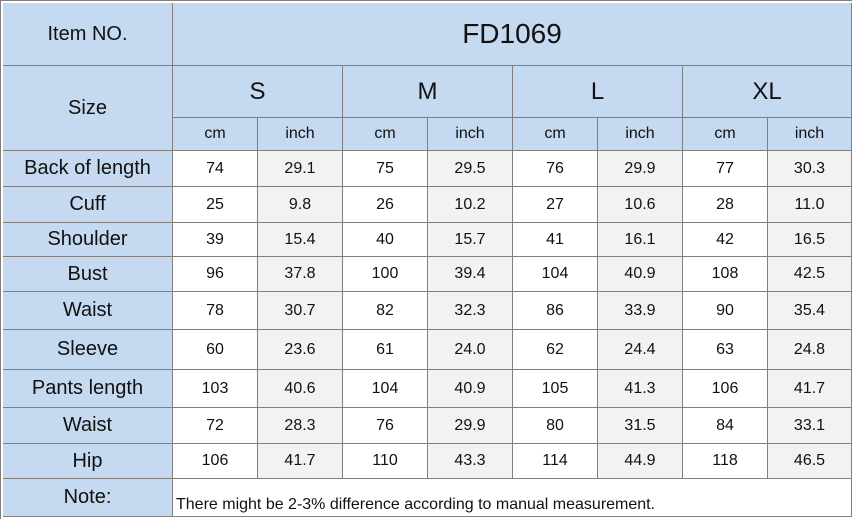 Image resolution: width=852 pixels, height=519 pixels. Describe the element at coordinates (725, 169) in the screenshot. I see `measurement: 77` at that location.